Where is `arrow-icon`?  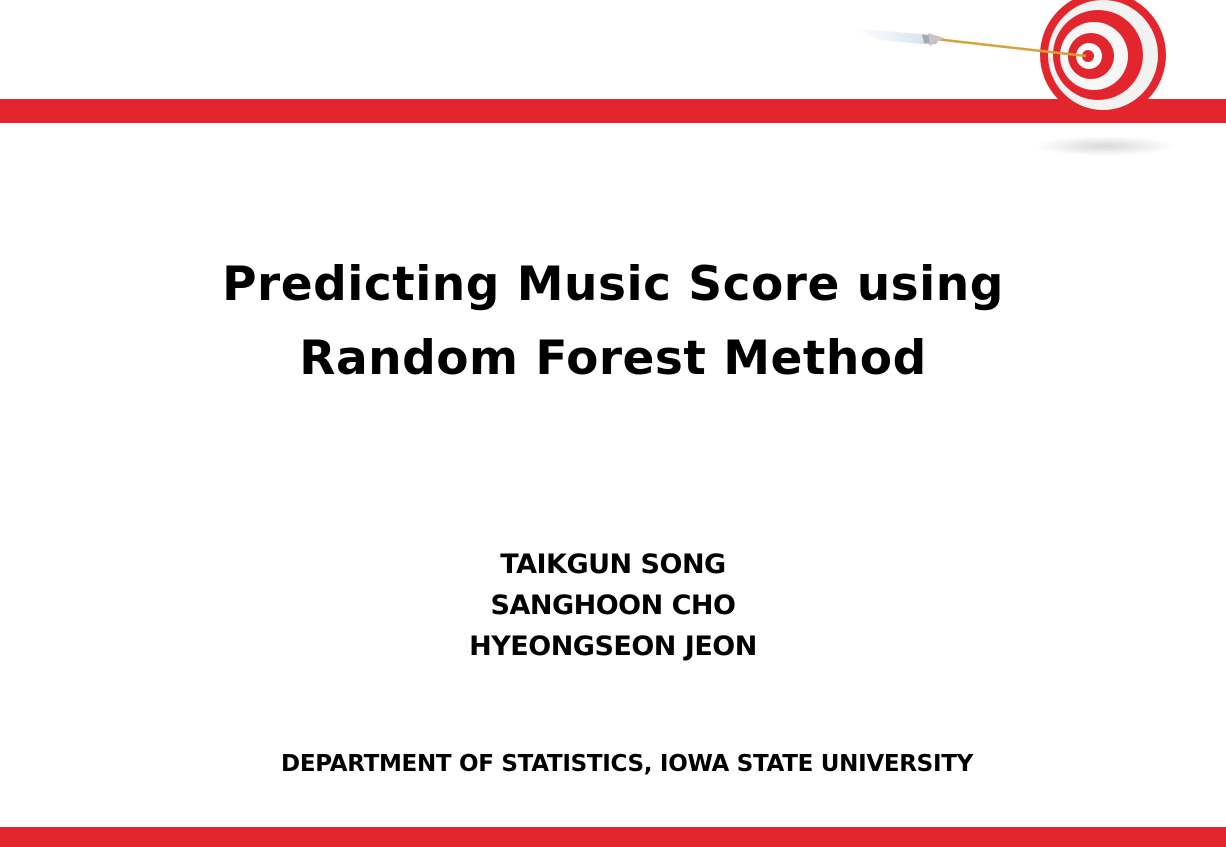 arrow-icon is located at coordinates (968, 43).